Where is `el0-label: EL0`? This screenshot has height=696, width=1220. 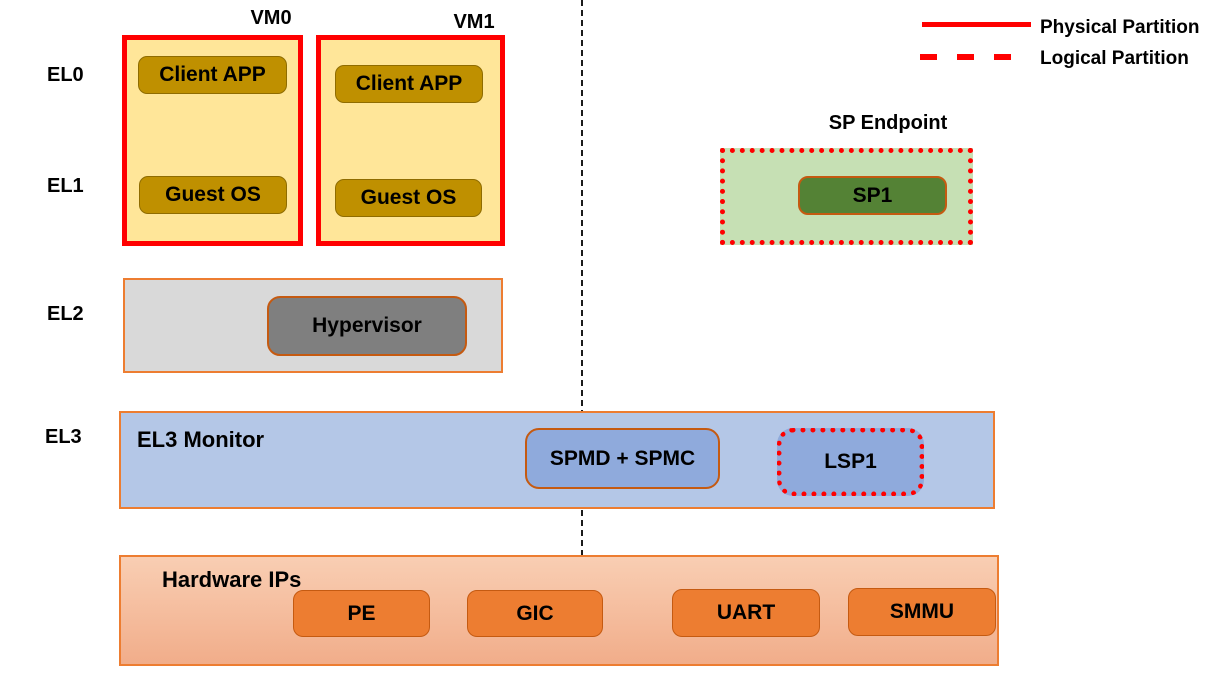 el0-label: EL0 is located at coordinates (65, 75).